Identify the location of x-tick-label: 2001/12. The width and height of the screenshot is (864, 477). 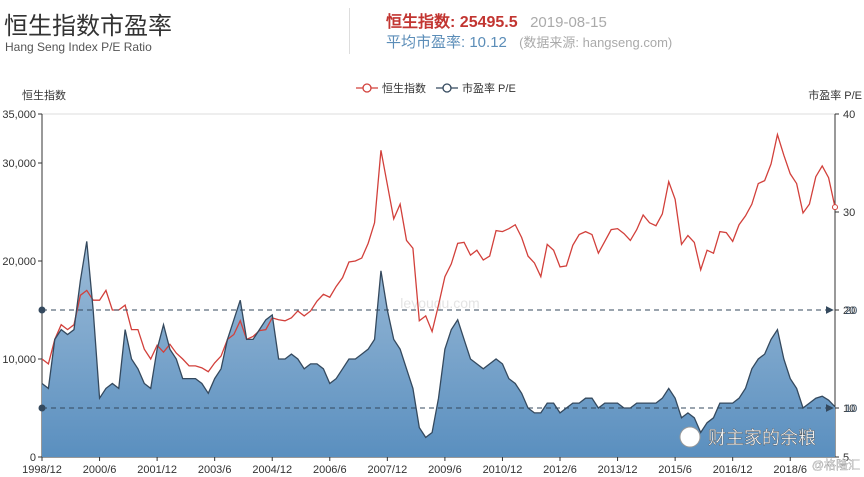
(157, 470).